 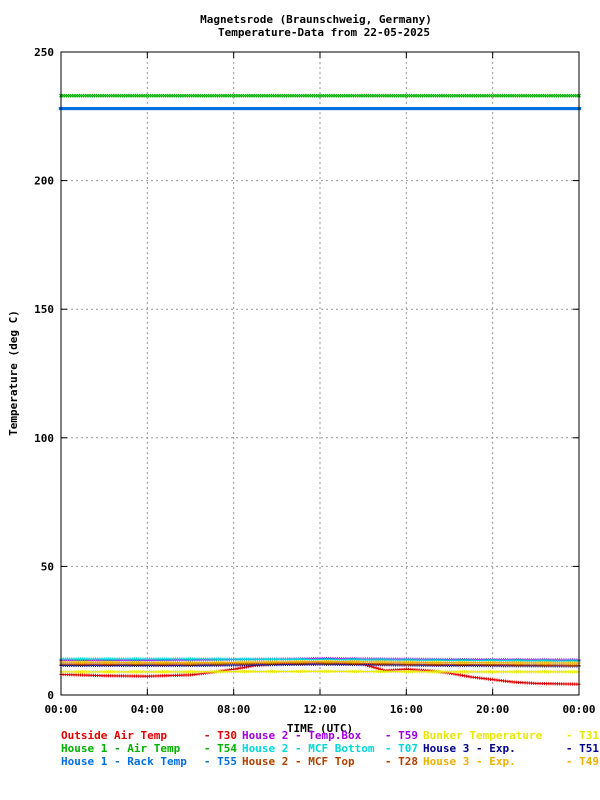 What do you see at coordinates (582, 735) in the screenshot?
I see `legend-code: - T31` at bounding box center [582, 735].